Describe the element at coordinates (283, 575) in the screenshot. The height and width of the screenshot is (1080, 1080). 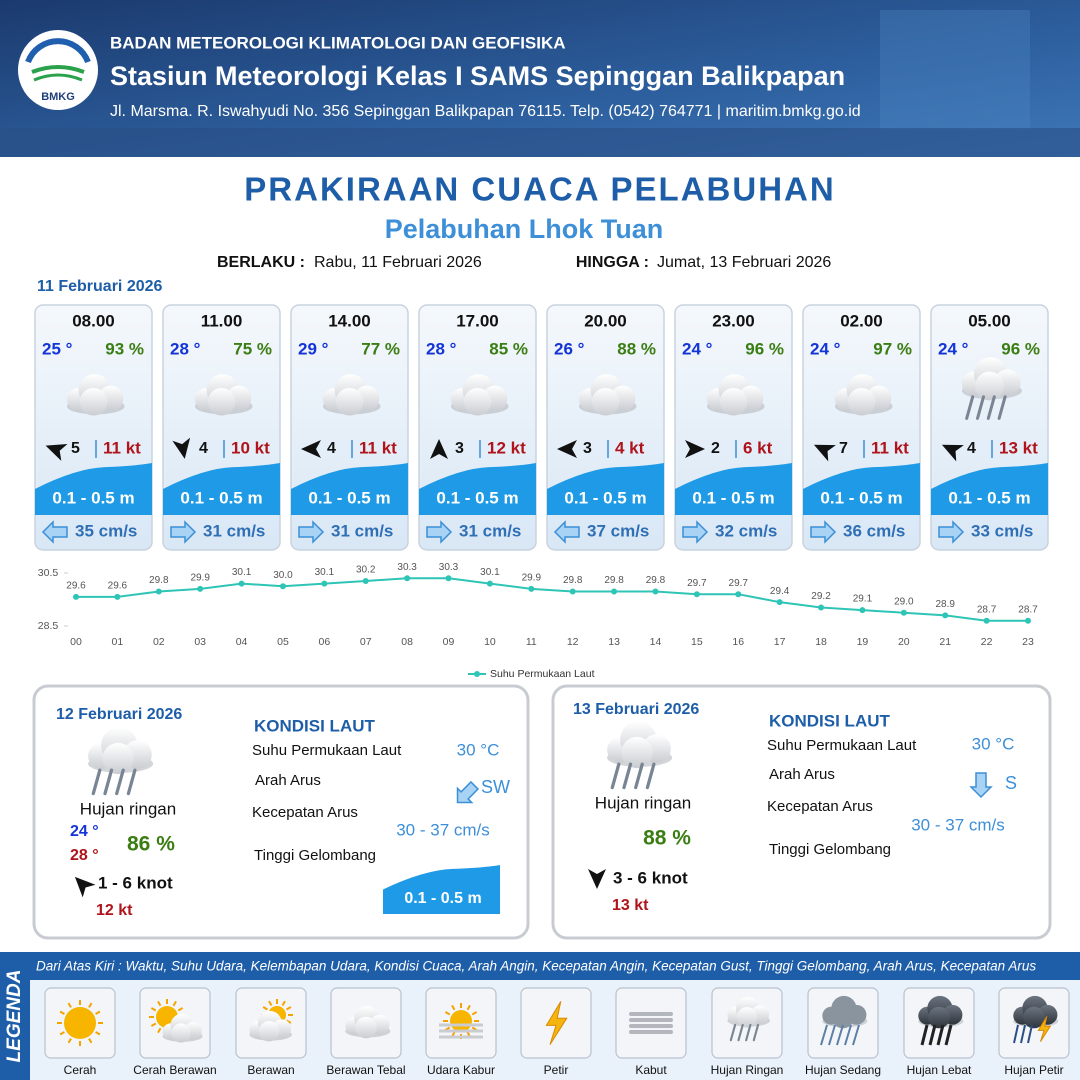
I see `data-label: 30.0` at that location.